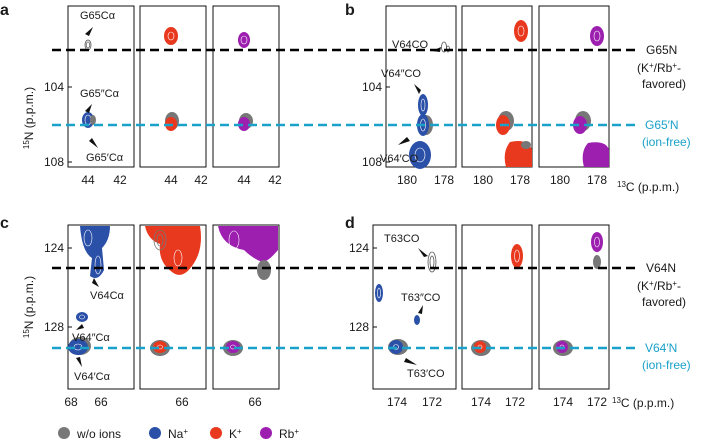 Image resolution: width=724 pixels, height=443 pixels. Describe the element at coordinates (666, 142) in the screenshot. I see `label-g65-prime-n-state: (ion-free)` at that location.